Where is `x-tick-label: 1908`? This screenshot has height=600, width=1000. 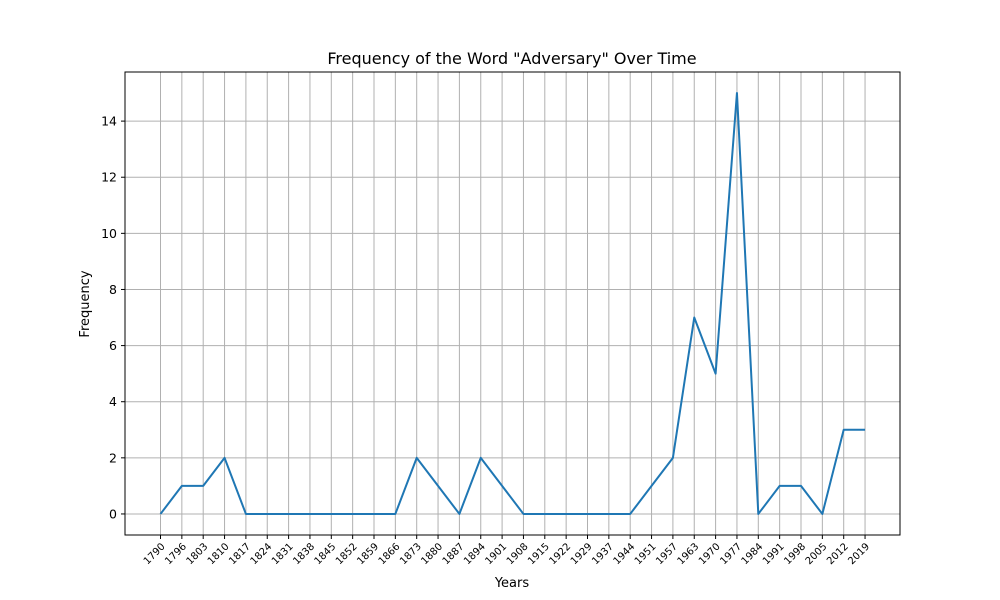 x-tick-label: 1908 is located at coordinates (518, 554).